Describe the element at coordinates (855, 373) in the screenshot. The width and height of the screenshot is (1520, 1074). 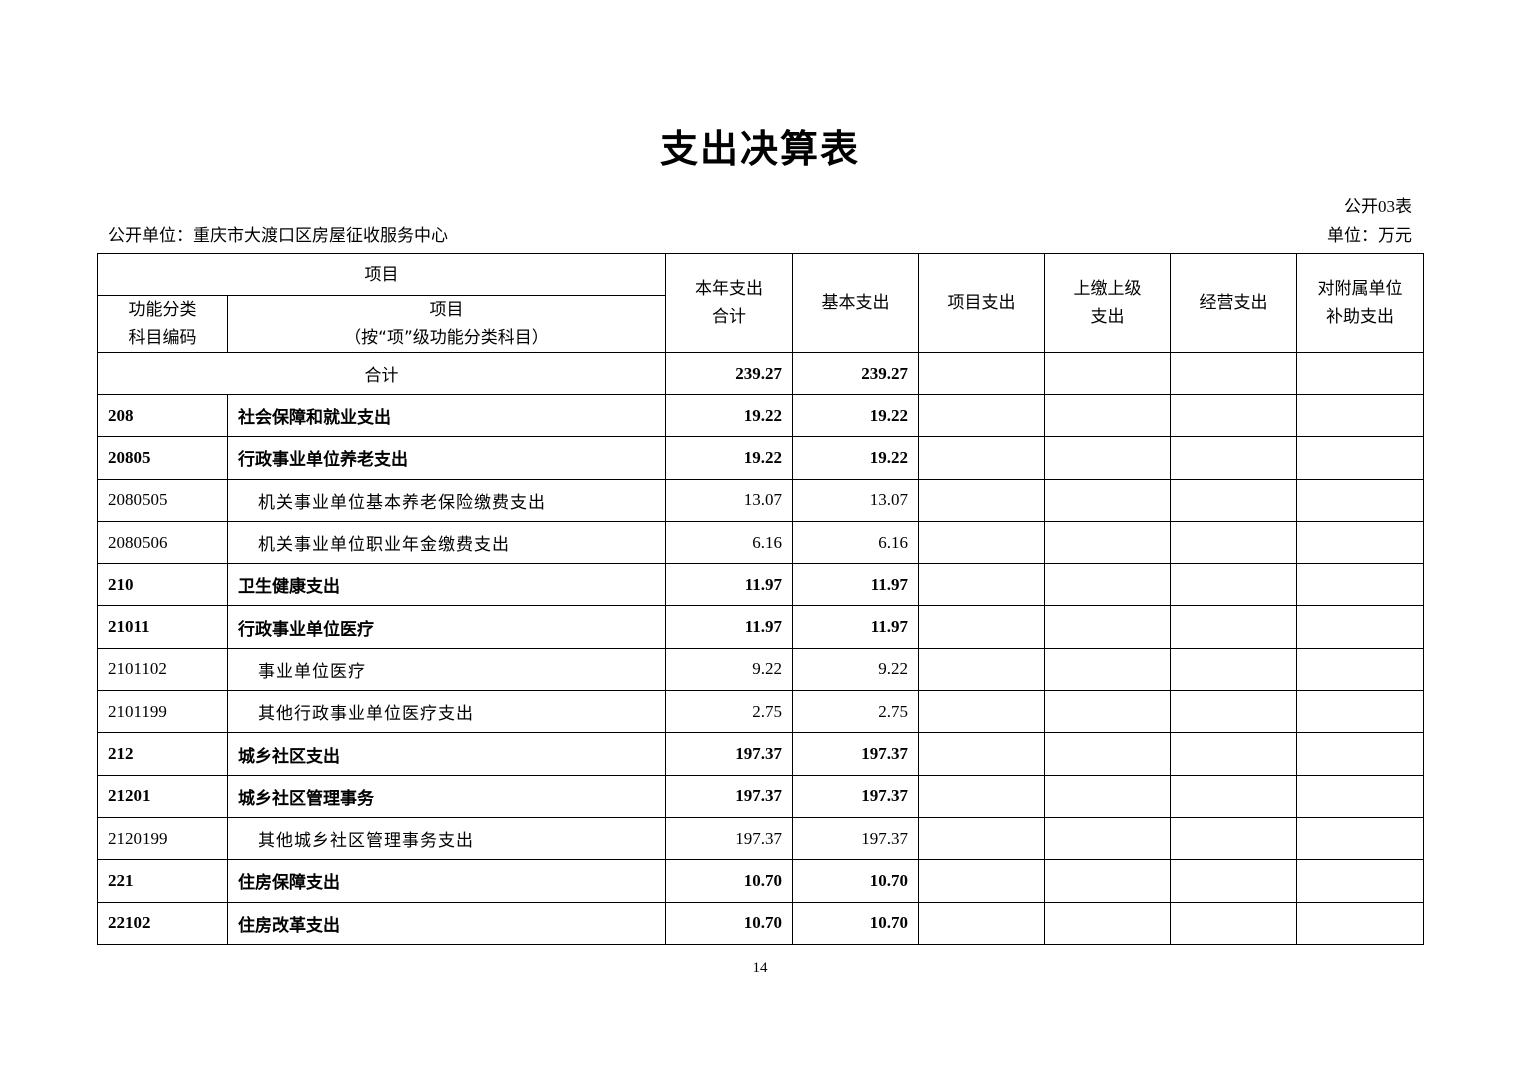
I see `sum-basic: 239.27` at that location.